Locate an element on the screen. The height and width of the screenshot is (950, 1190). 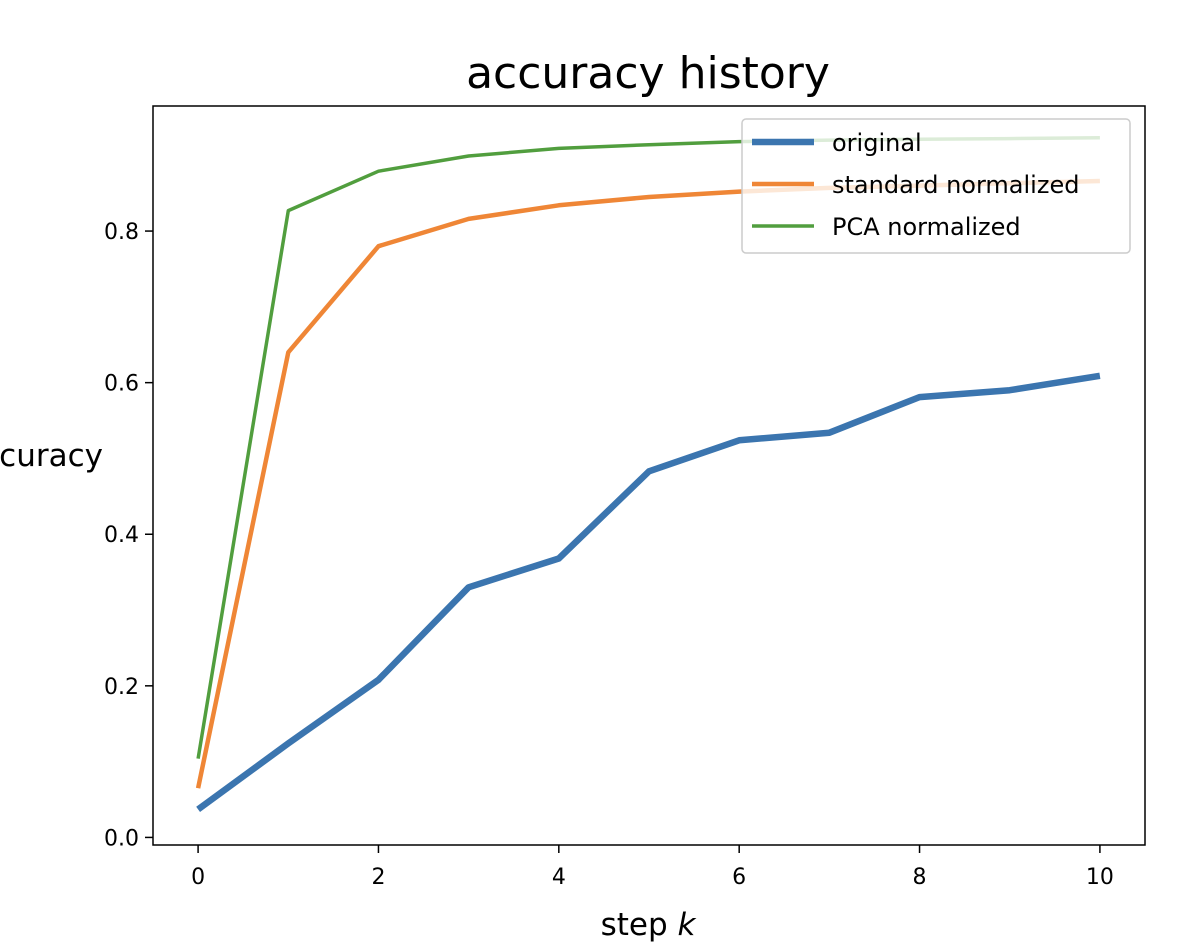
x-axis-label-variable: k is located at coordinates (686, 925).